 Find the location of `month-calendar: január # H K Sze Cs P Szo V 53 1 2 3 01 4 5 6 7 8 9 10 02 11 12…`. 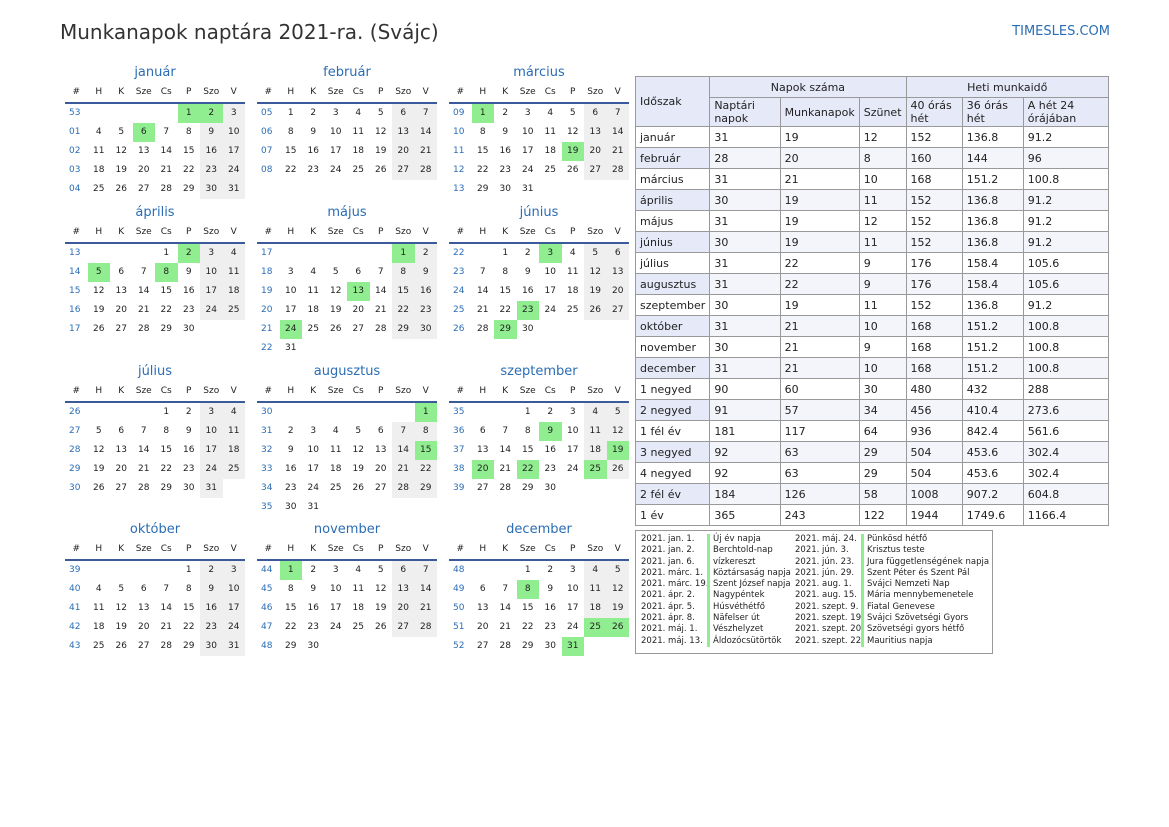

month-calendar: január # H K Sze Cs P Szo V 53 1 2 3 01 4 5 6 7 8 9 10 02 11 12… is located at coordinates (155, 131).